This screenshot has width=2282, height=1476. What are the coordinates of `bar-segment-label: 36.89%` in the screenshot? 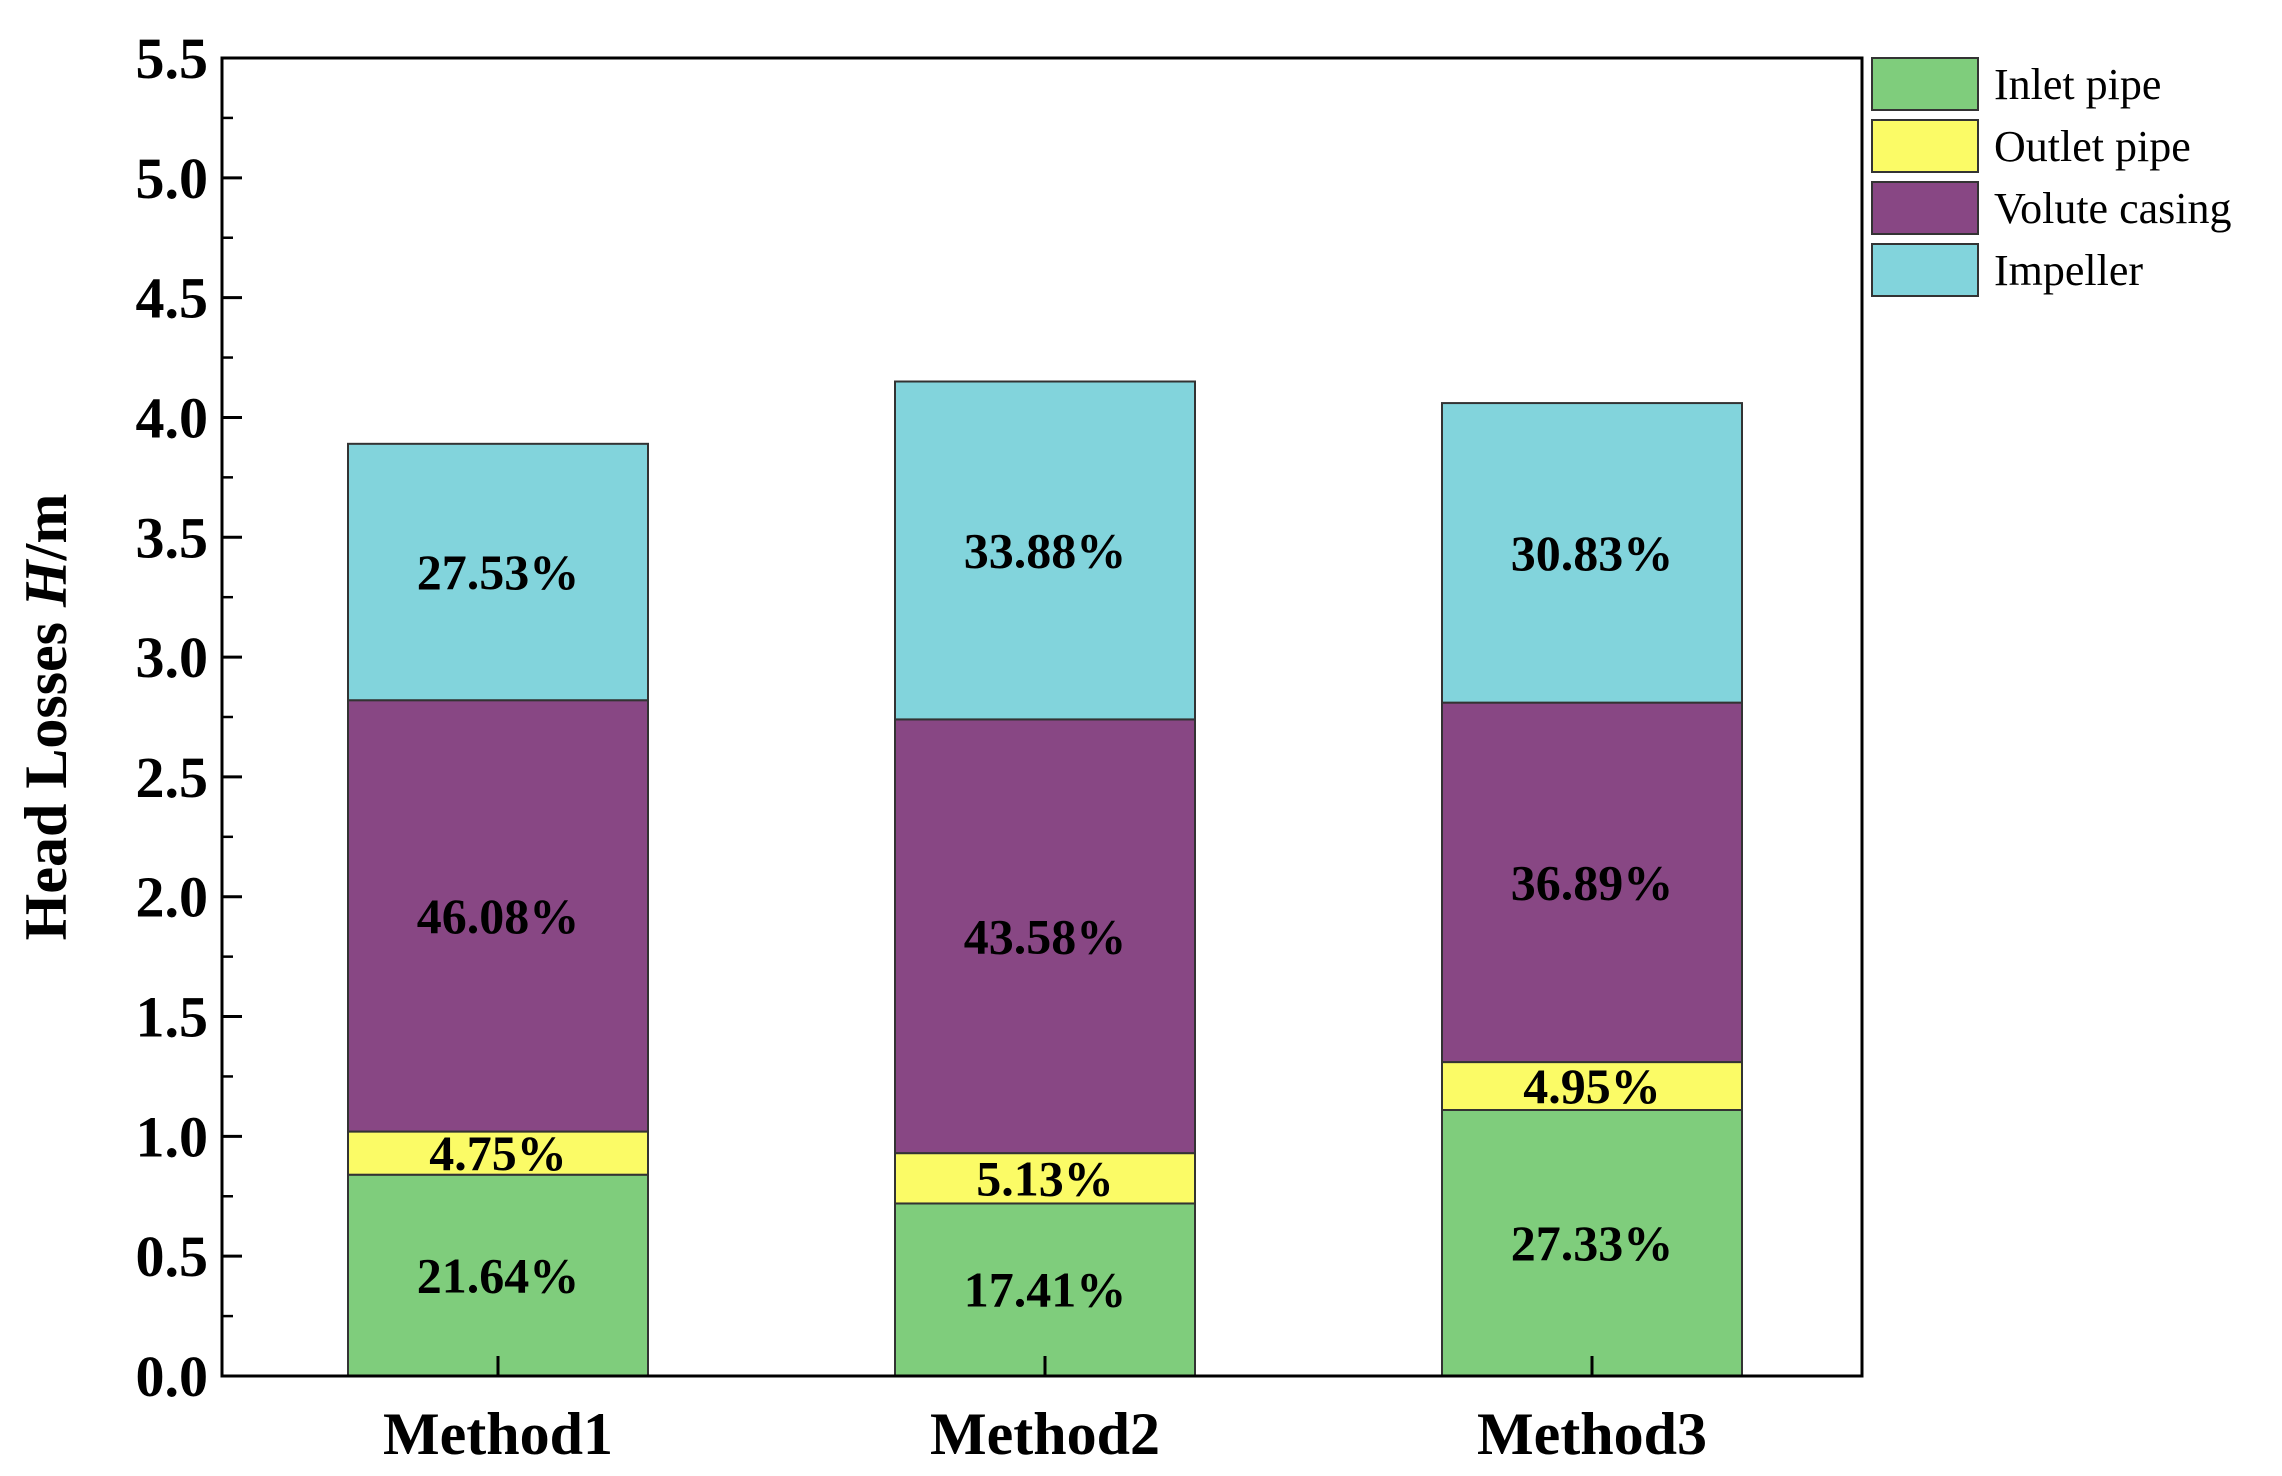 It's located at (1592, 882).